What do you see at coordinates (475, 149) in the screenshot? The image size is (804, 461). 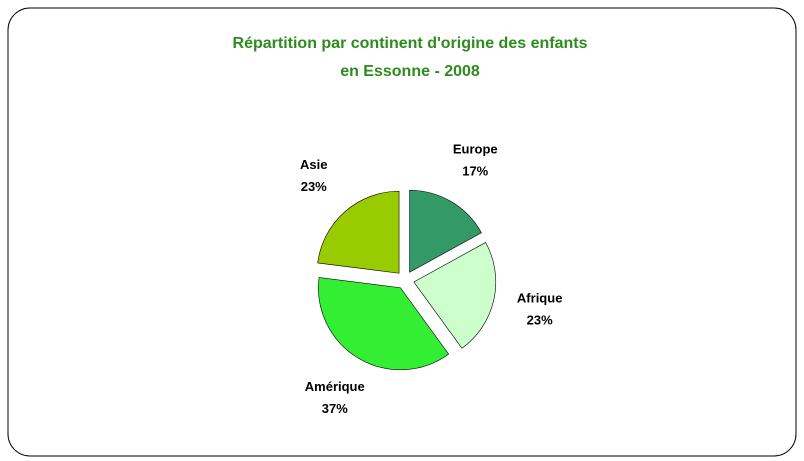 I see `slice-label: Europe` at bounding box center [475, 149].